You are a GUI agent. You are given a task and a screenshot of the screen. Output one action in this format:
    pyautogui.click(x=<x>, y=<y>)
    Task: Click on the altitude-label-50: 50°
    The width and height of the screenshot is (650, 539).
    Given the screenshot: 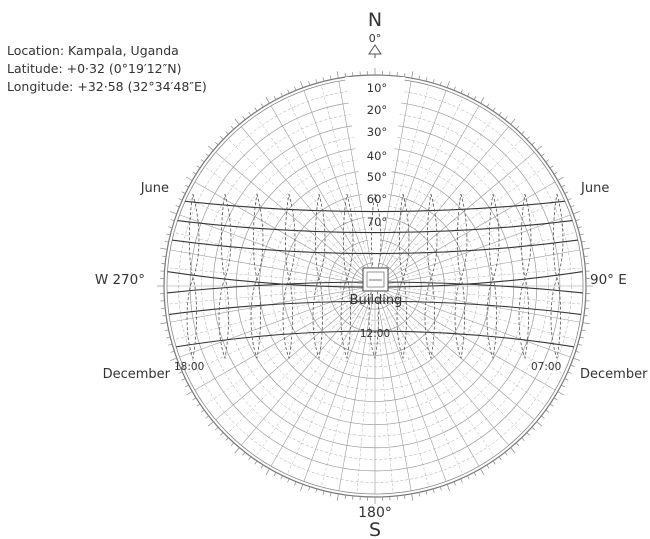 What is the action you would take?
    pyautogui.click(x=377, y=177)
    